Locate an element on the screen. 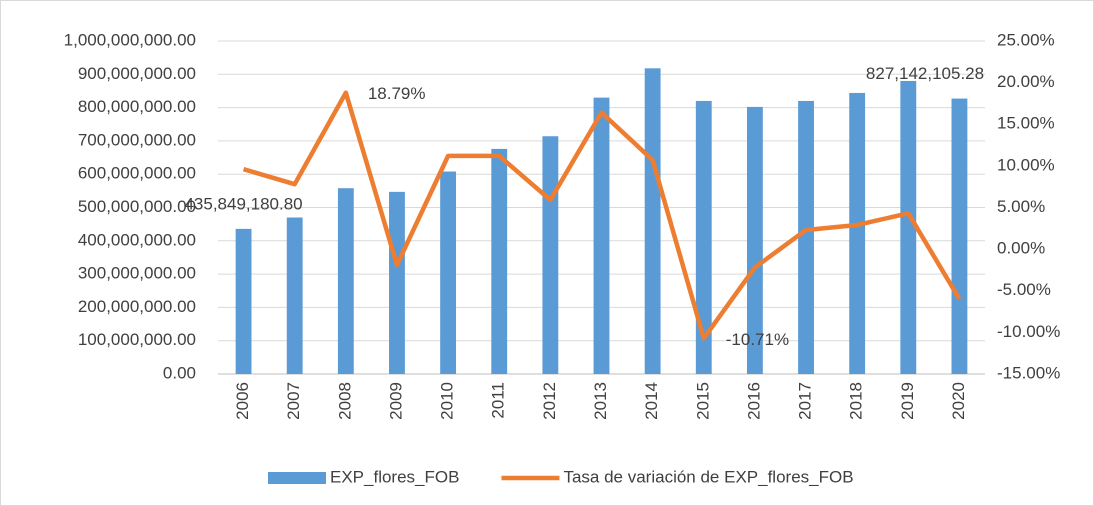  x-tick-label: 2014 is located at coordinates (651, 401).